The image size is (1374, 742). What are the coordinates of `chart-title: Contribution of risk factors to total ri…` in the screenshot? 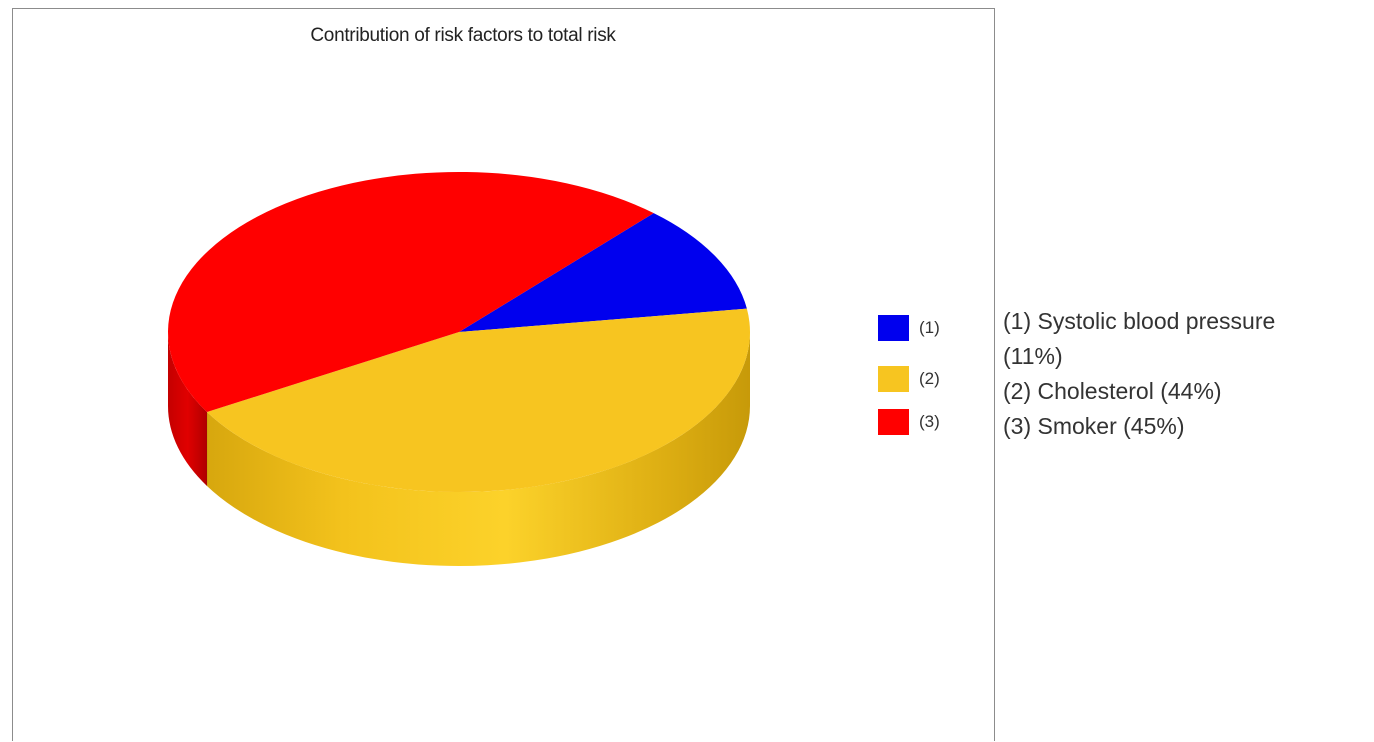 It's located at (463, 35).